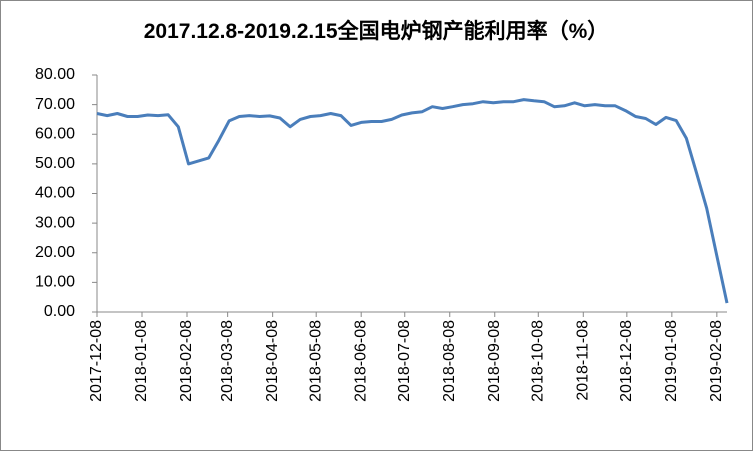 This screenshot has height=451, width=753. What do you see at coordinates (59, 311) in the screenshot?
I see `y-tick-label: 0.00` at bounding box center [59, 311].